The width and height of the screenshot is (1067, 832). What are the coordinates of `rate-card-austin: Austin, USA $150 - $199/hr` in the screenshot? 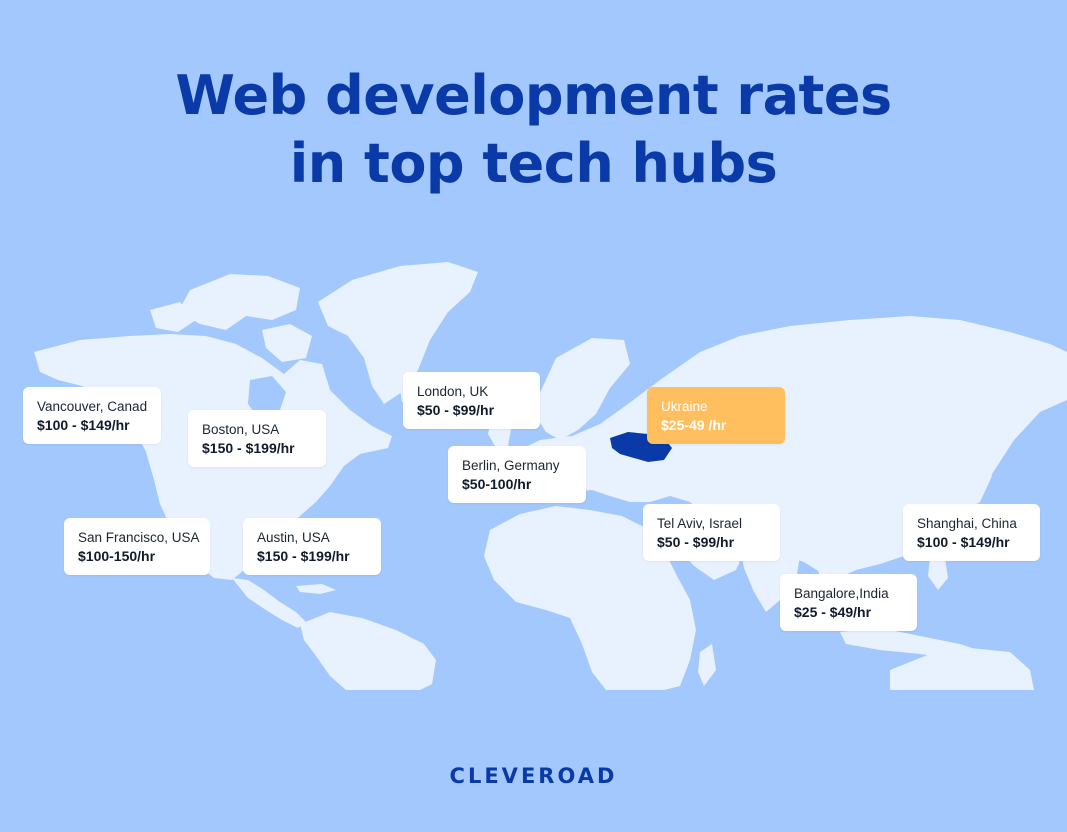 It's located at (312, 546).